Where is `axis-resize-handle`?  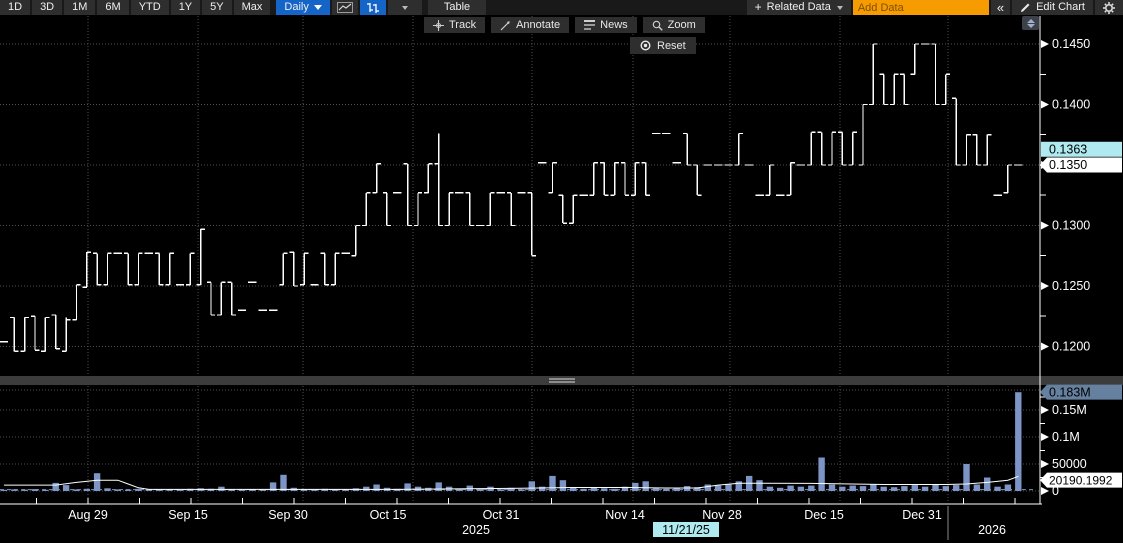 axis-resize-handle is located at coordinates (1030, 23).